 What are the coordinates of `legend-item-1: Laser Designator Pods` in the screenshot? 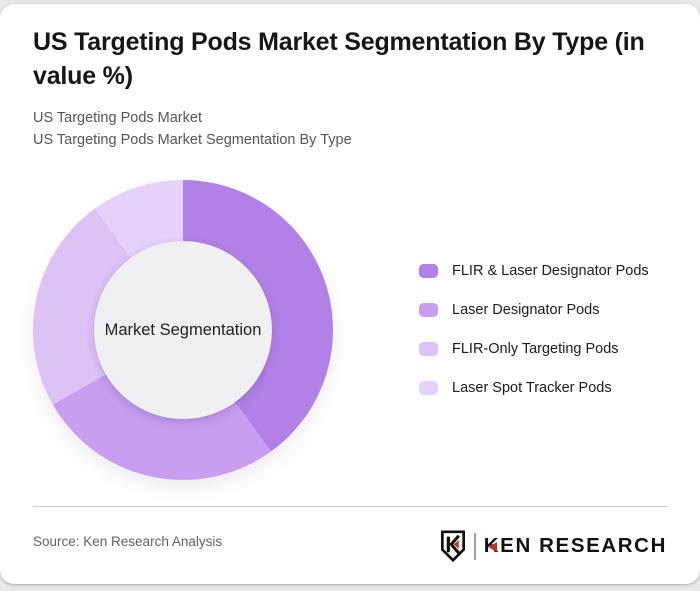 It's located at (534, 309).